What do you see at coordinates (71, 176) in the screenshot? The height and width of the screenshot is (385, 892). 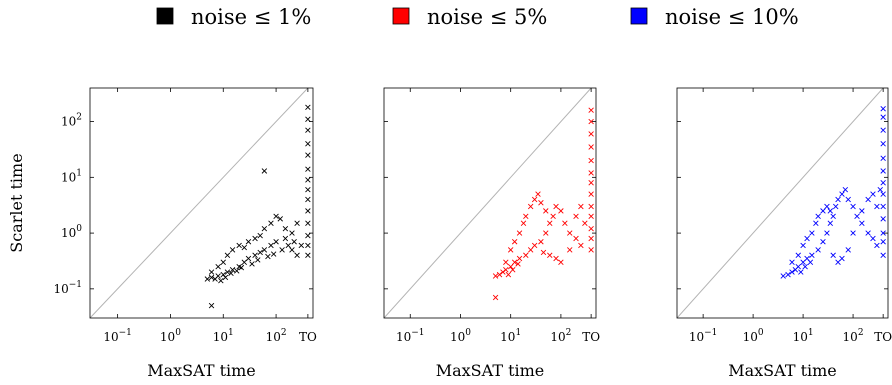 I see `y-tick-label: 10¹` at bounding box center [71, 176].